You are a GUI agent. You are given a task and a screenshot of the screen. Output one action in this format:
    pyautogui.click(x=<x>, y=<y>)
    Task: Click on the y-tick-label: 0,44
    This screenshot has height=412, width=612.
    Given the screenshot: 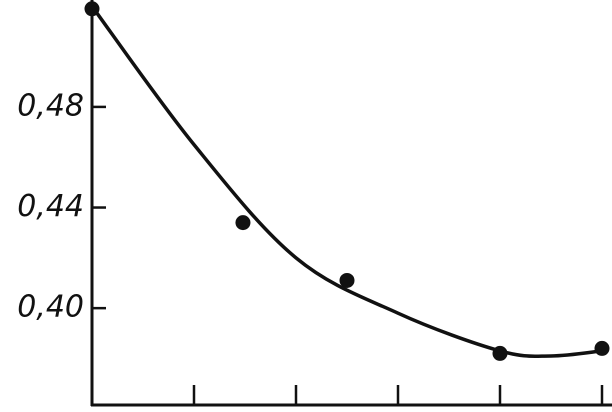 What is the action you would take?
    pyautogui.click(x=50, y=206)
    